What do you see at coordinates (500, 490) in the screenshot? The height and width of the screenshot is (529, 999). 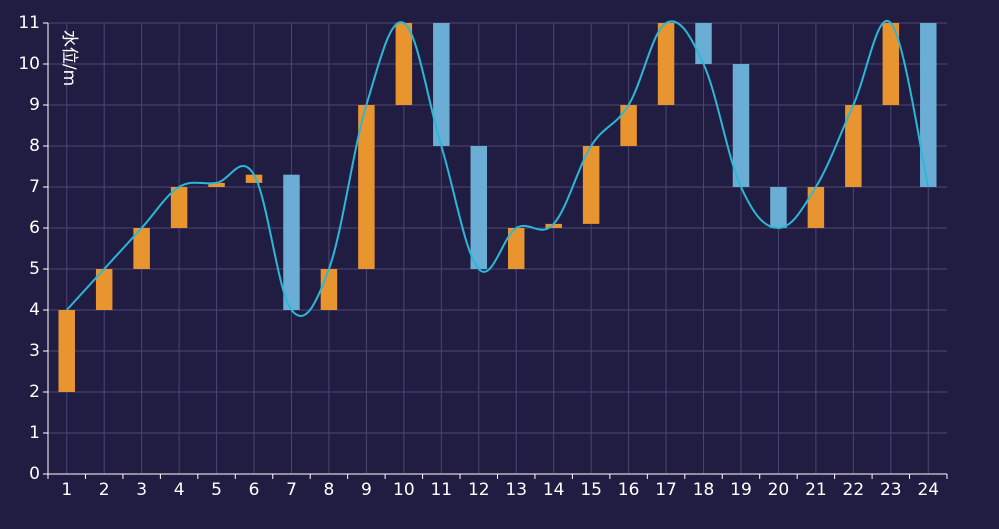 I see `x-tick-labels: 1 2 3 4 5 6 7 8 9 10 11 12 13 14 15 16 17 18 19 20 21 22 23 24` at bounding box center [500, 490].